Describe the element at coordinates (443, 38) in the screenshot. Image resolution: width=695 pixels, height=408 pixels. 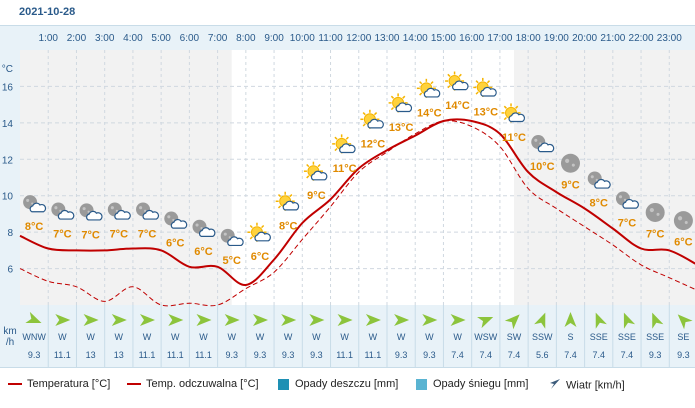
I see `hour-label: 15:00` at that location.